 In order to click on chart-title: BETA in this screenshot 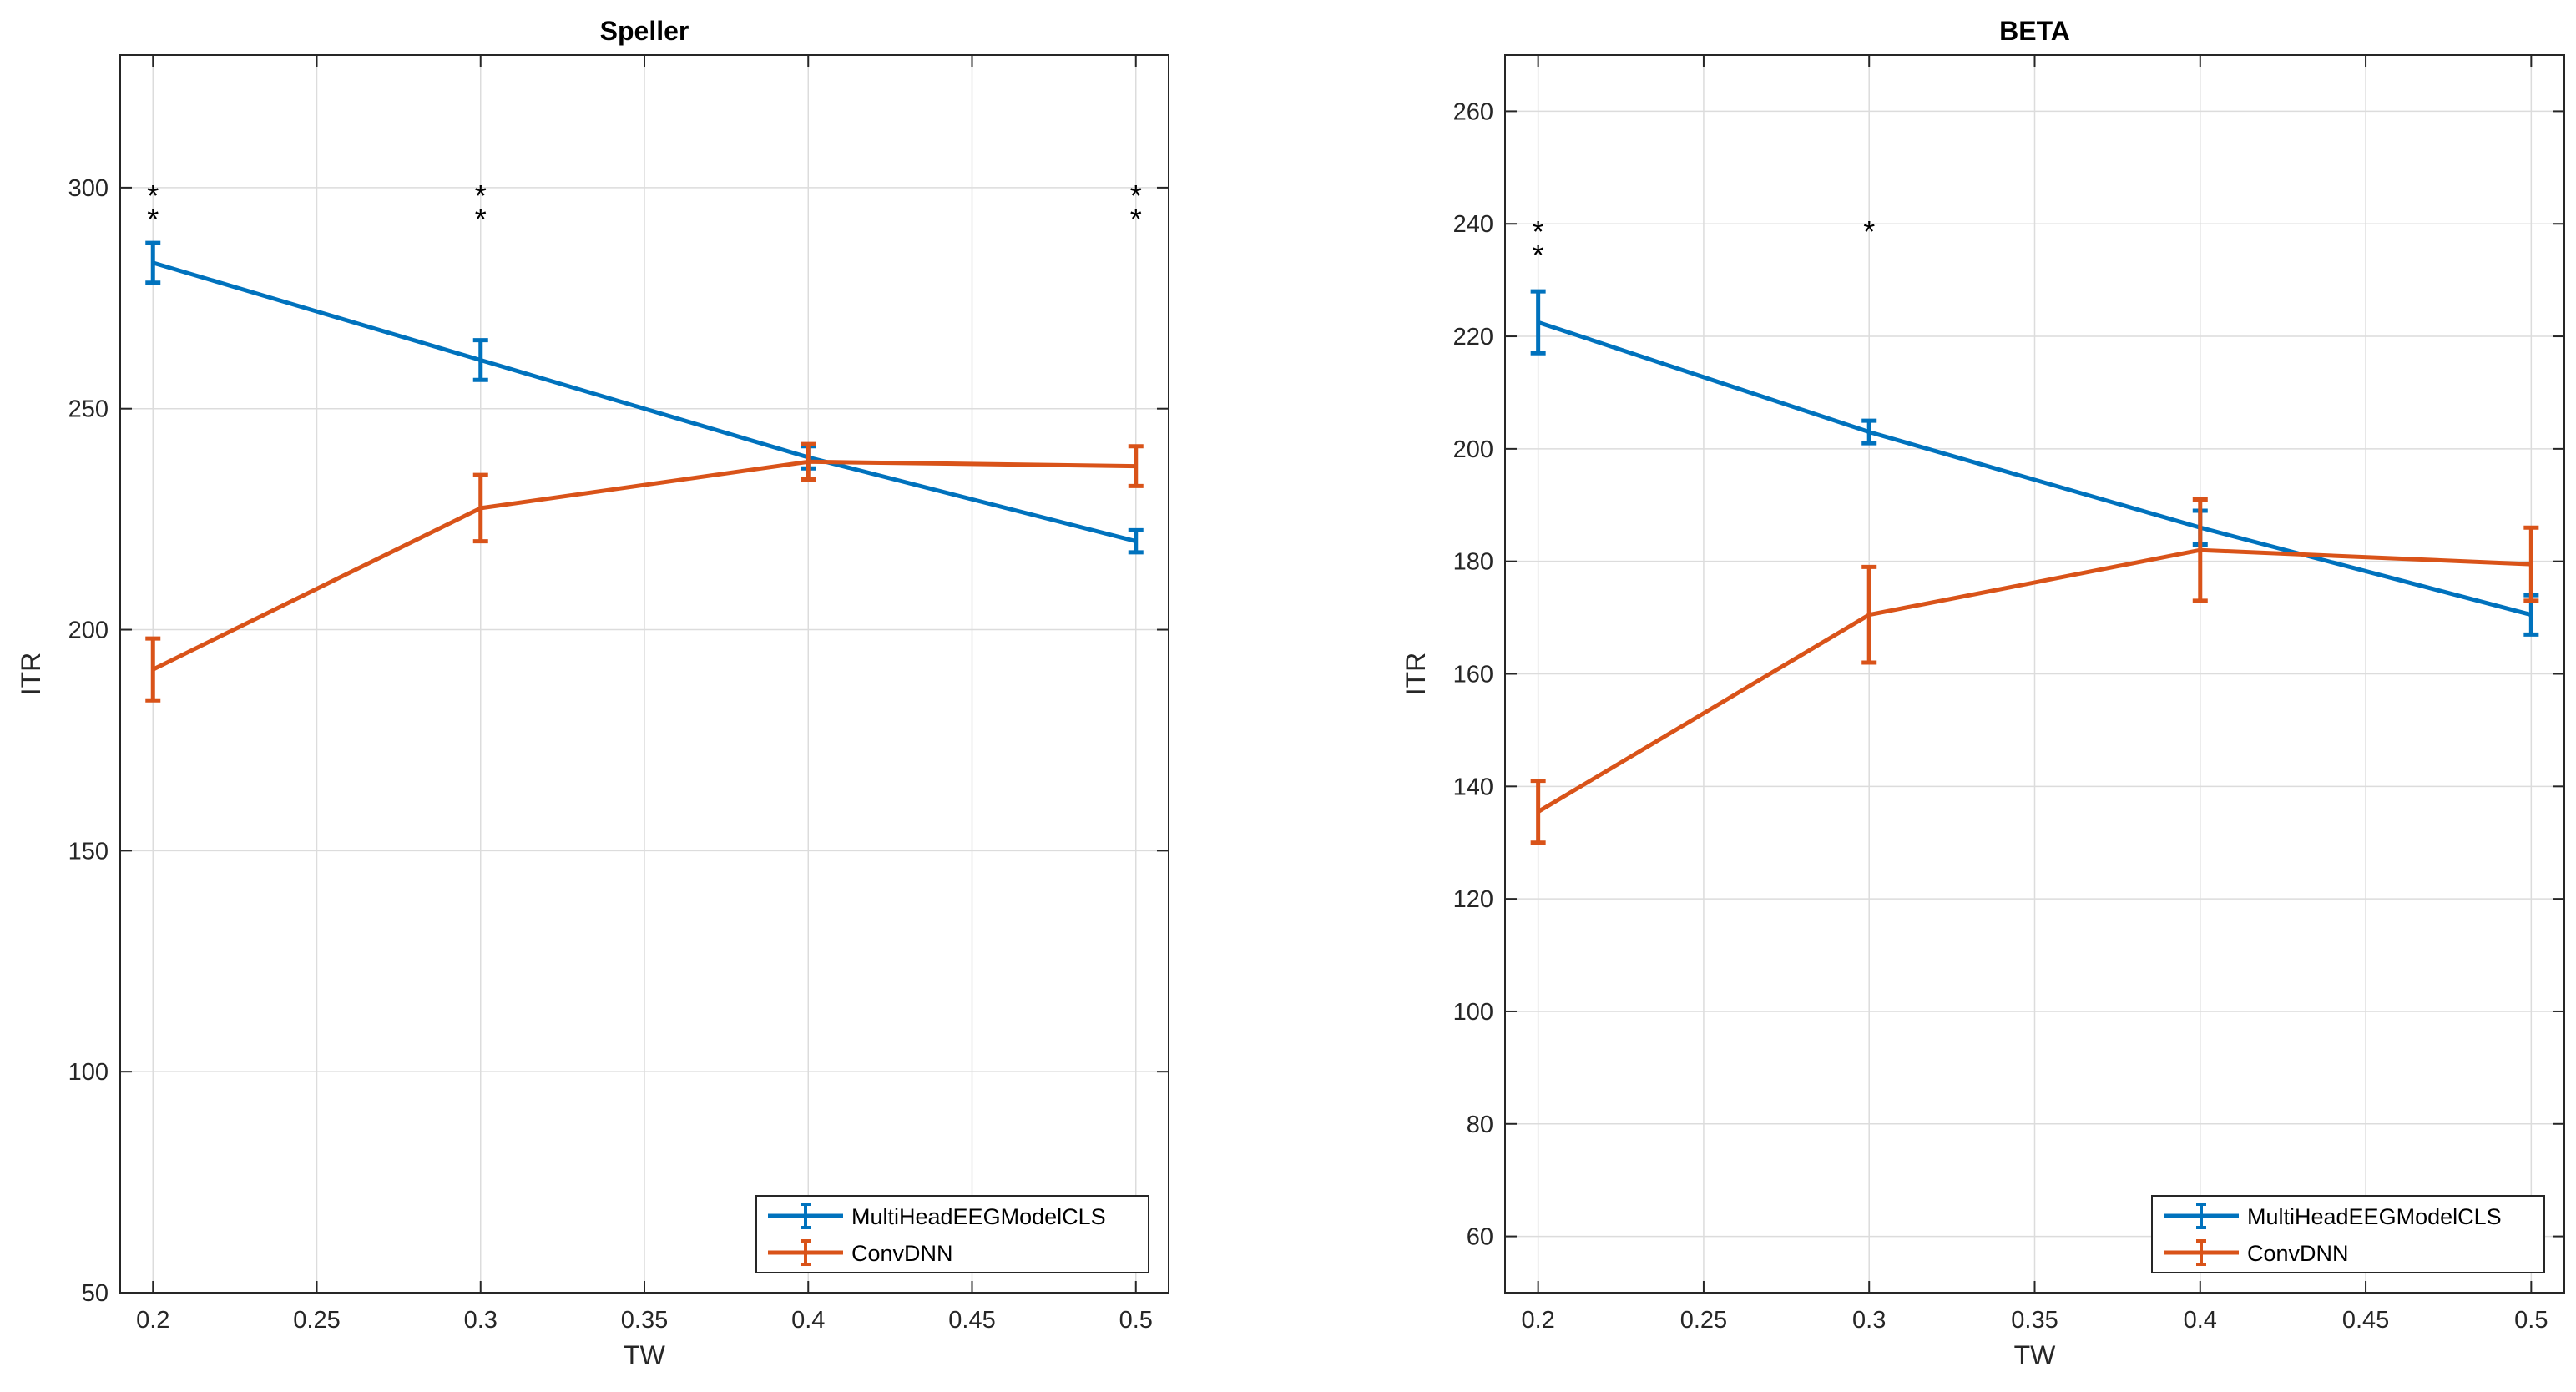, I will do `click(2034, 31)`.